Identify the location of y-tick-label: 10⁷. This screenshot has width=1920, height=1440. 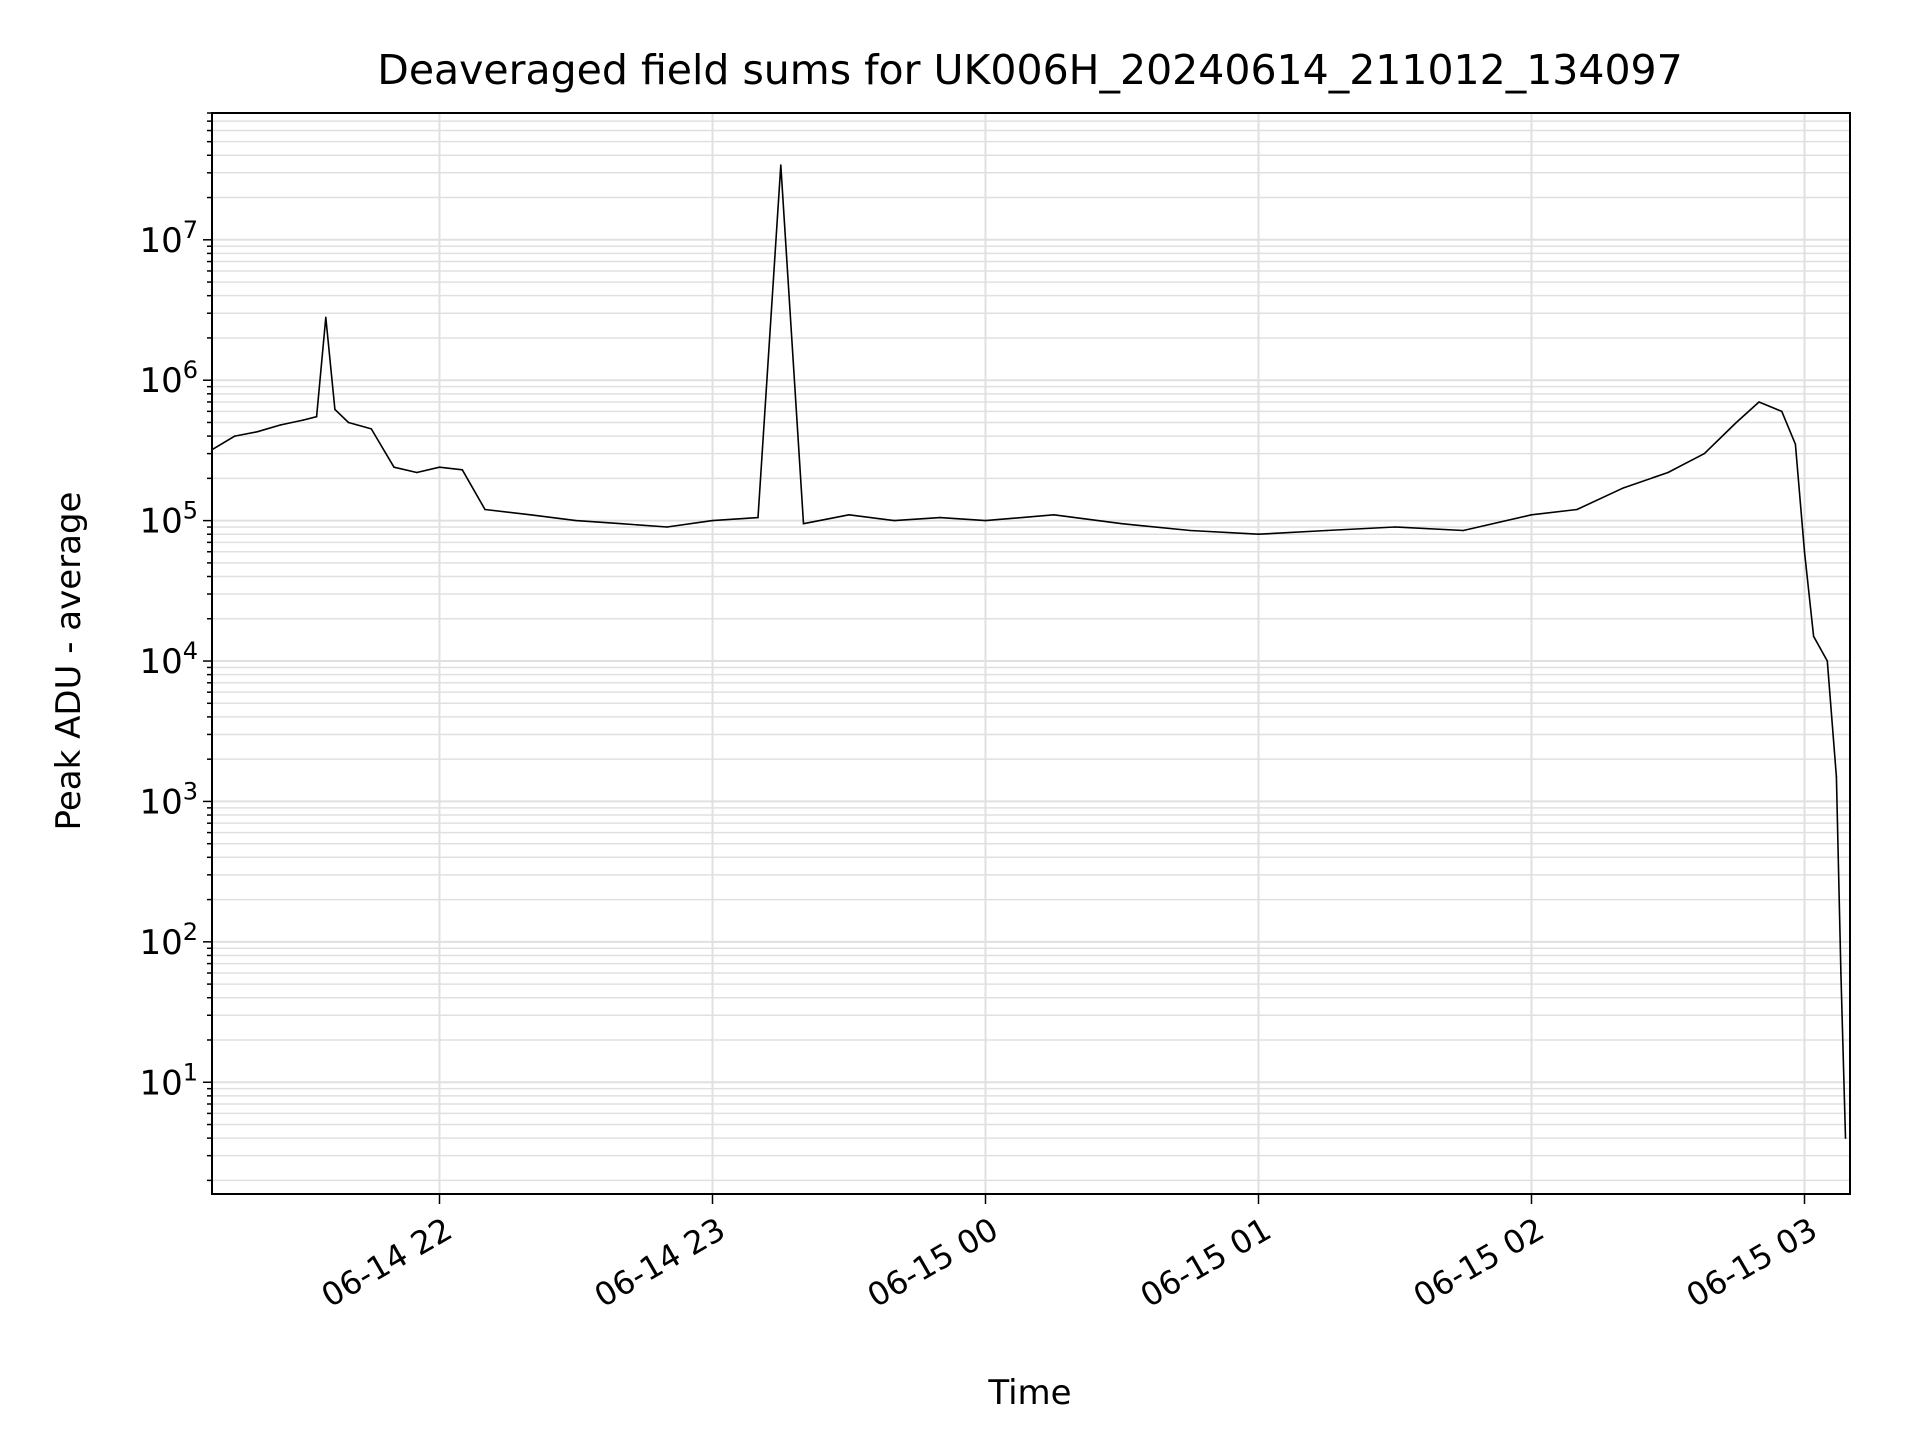
(168, 238).